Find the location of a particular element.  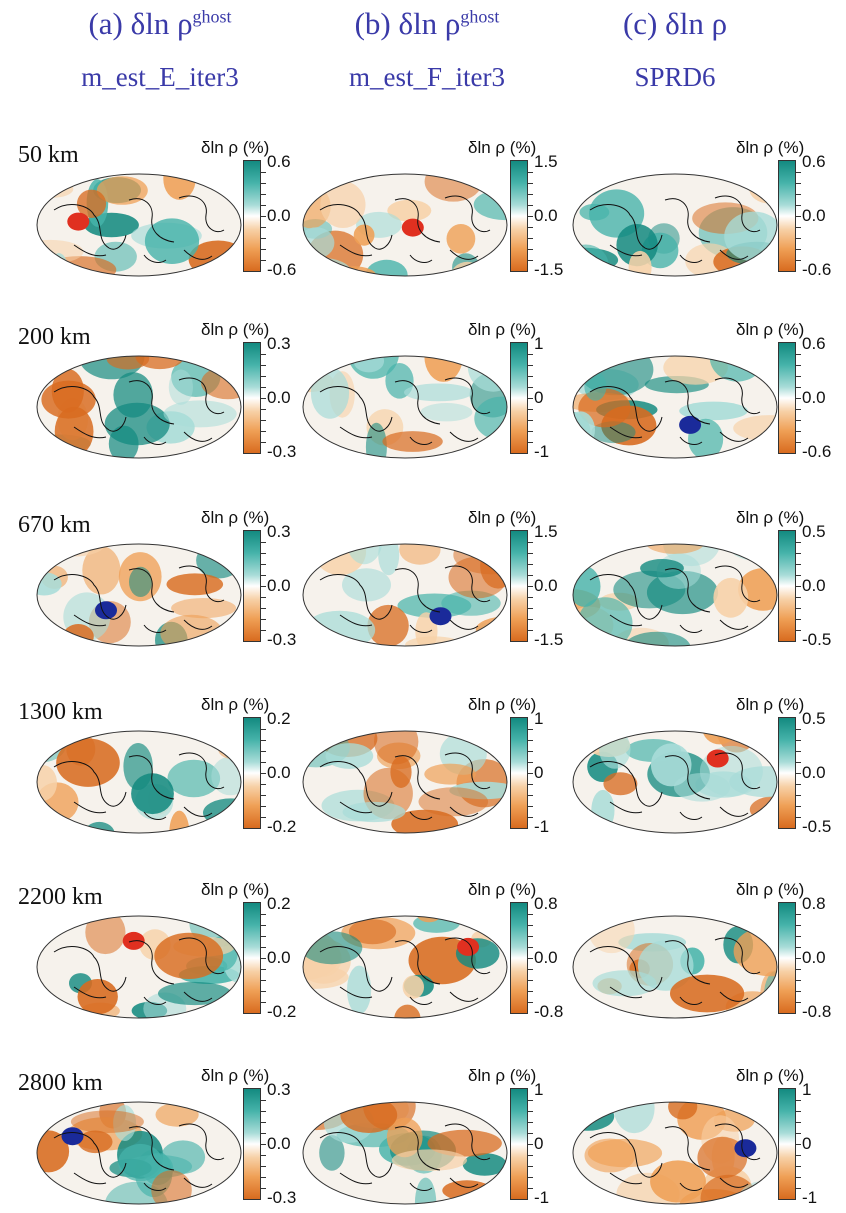

colorbar-tick-label: 1.5 is located at coordinates (546, 161).